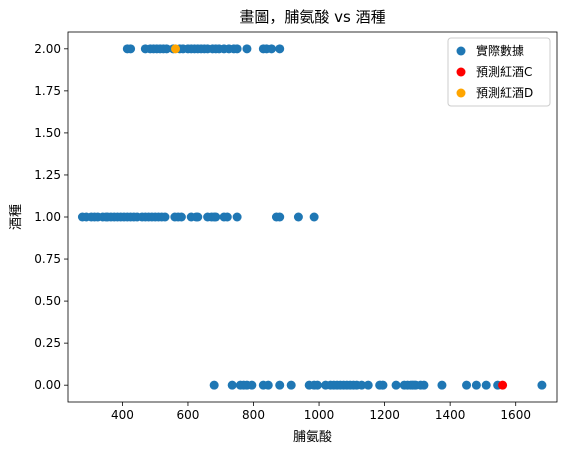  I want to click on x-axis-label: 脯氨酸, so click(312, 437).